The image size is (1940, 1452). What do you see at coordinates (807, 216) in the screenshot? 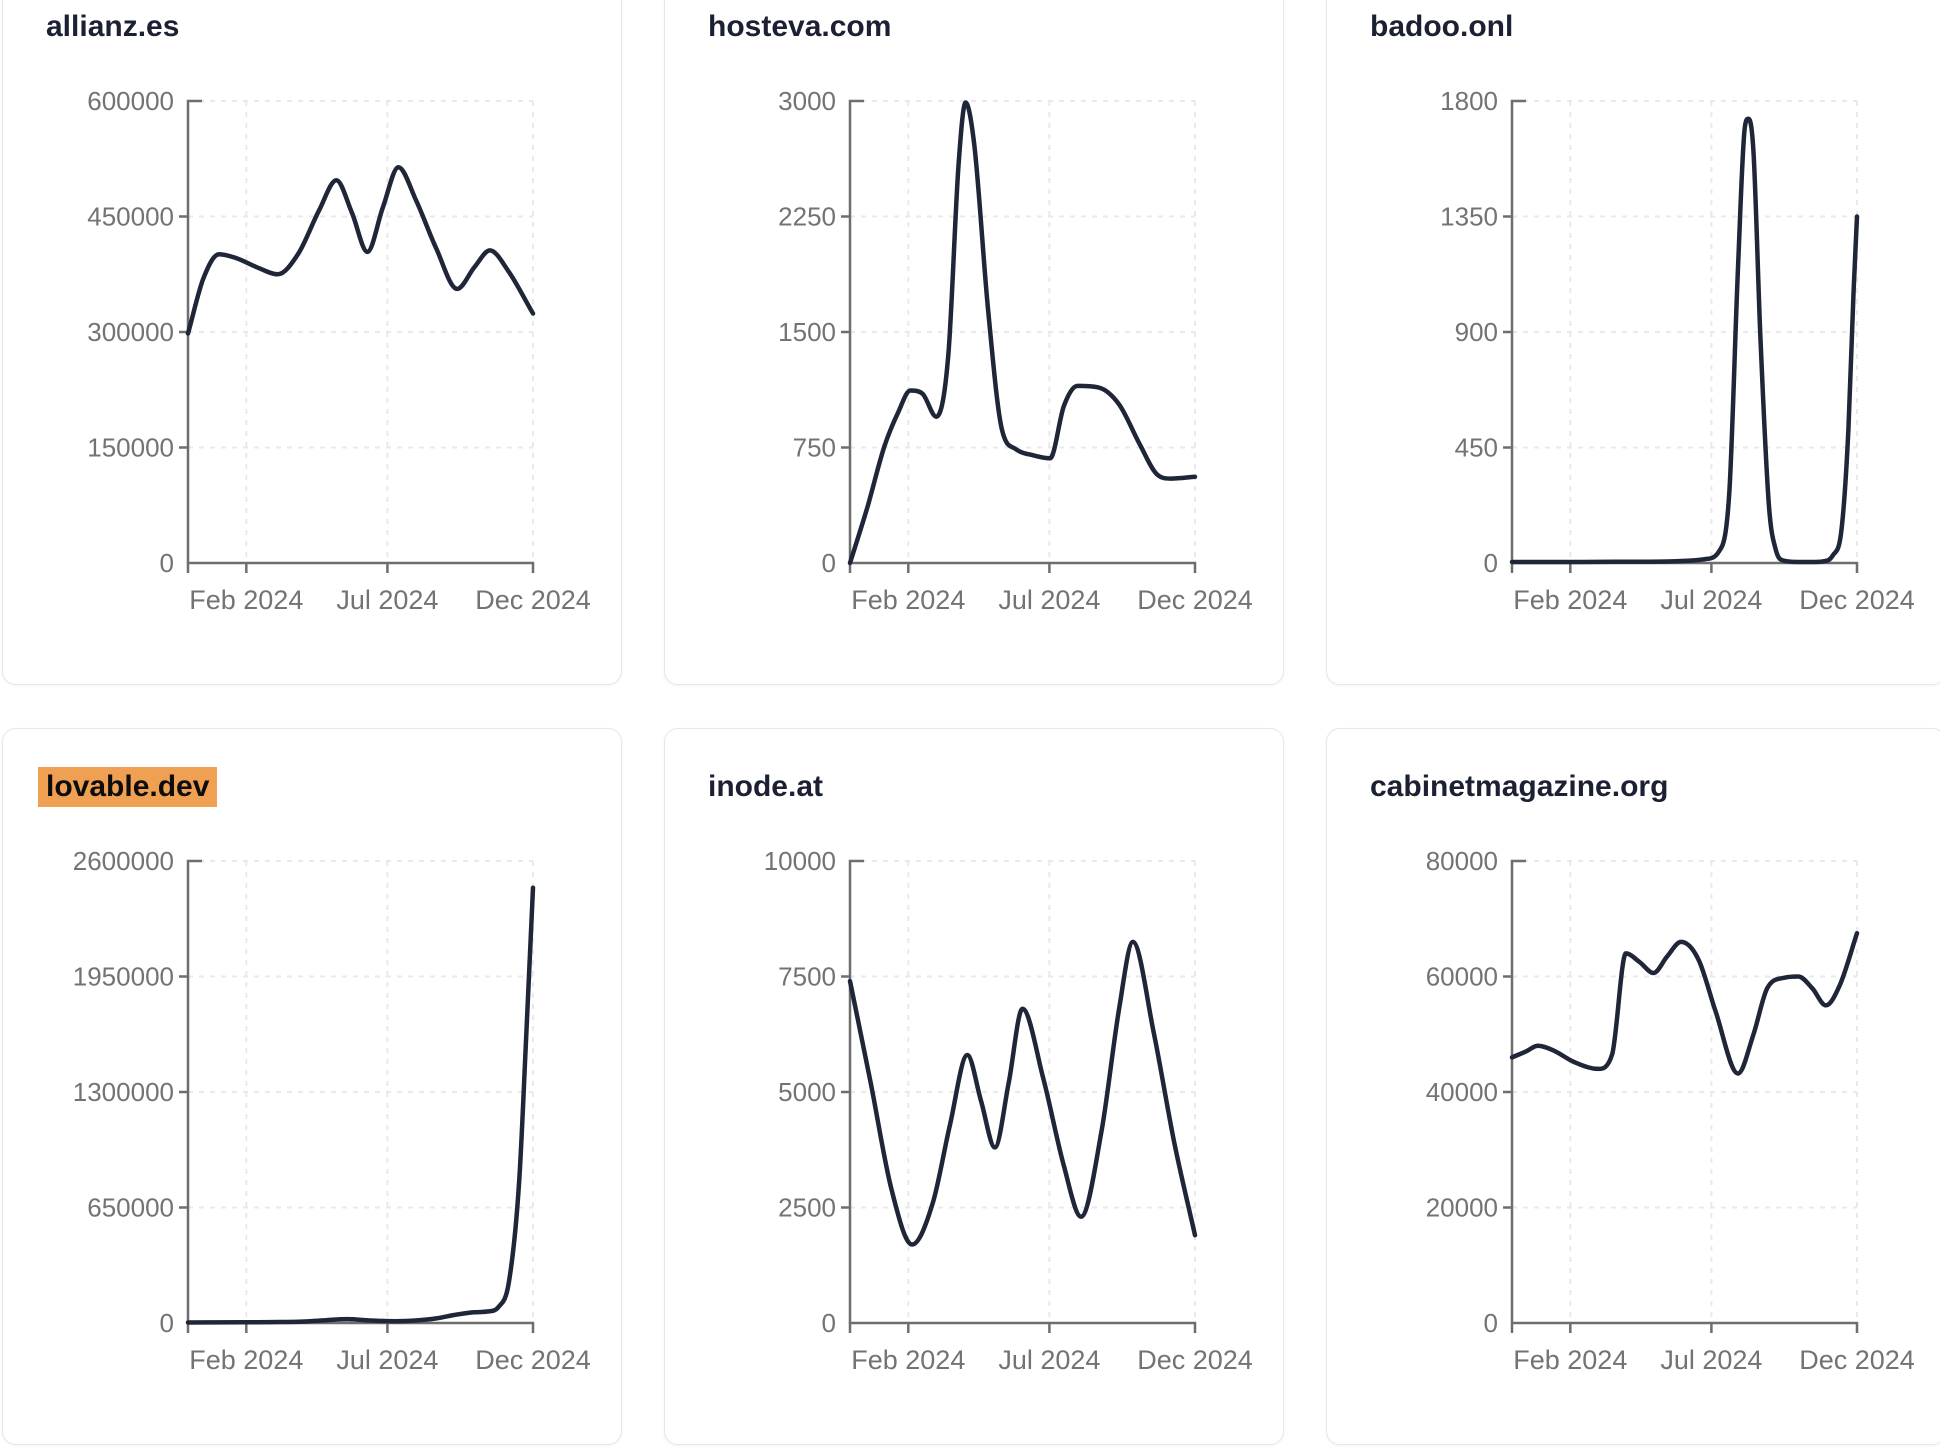
I see `y-tick-label: 2250` at bounding box center [807, 216].